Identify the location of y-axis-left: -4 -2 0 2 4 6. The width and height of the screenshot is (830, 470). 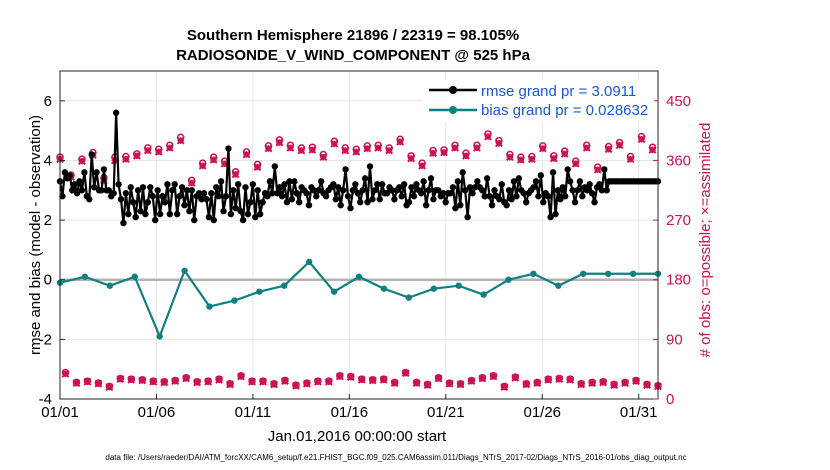
(52, 250).